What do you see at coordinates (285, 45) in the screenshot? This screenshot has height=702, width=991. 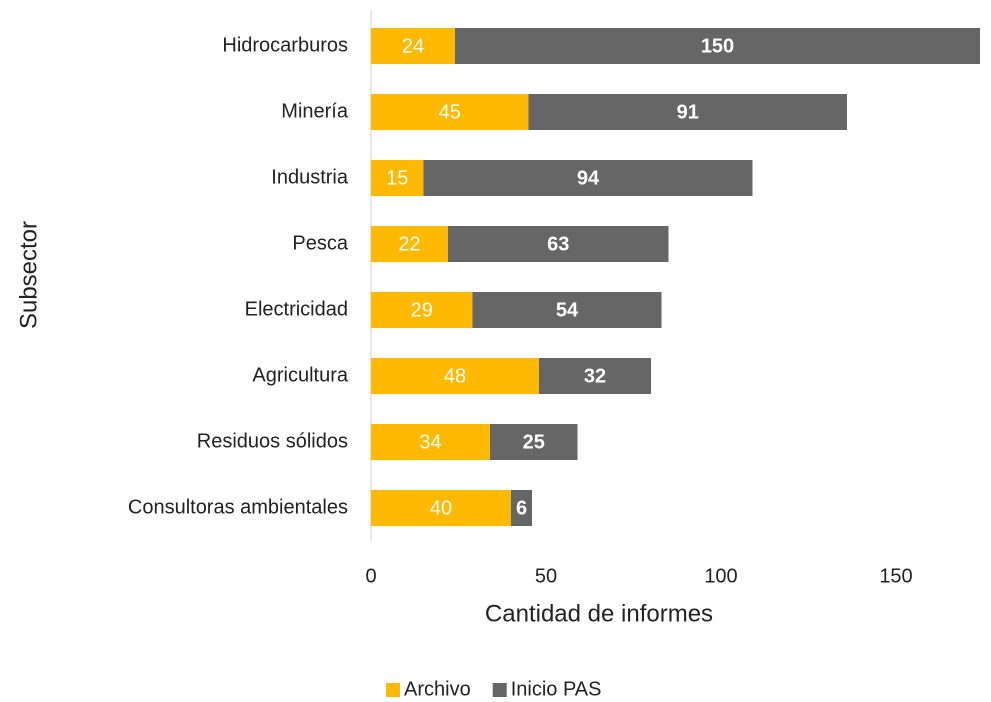 I see `y-tick-label: Hidrocarburos` at bounding box center [285, 45].